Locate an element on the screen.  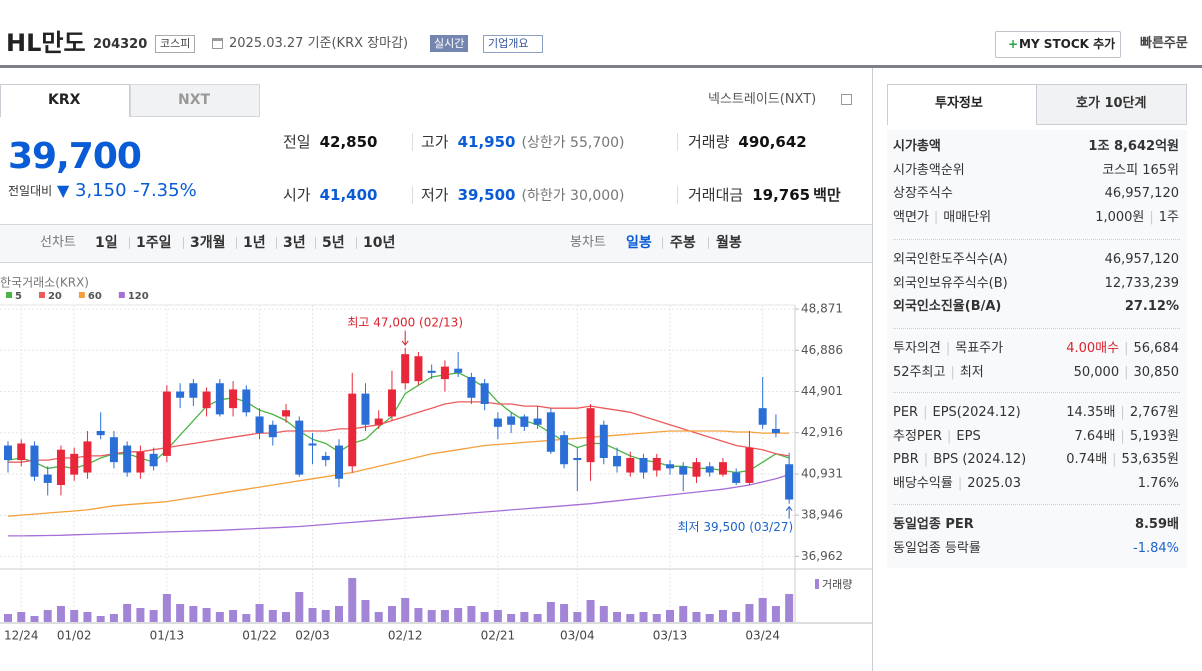
nxt-link: 넥스트레이드(NXT) is located at coordinates (762, 99).